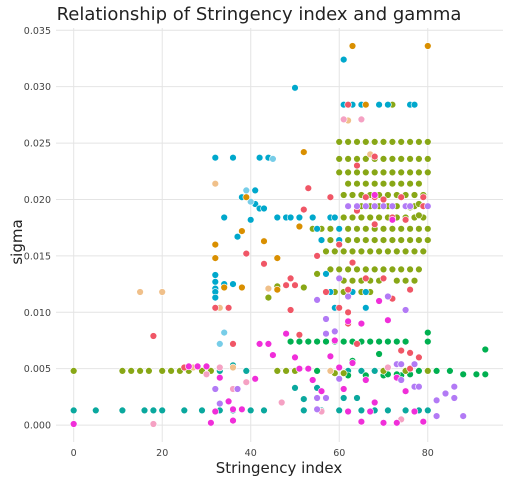 The width and height of the screenshot is (518, 486). Describe the element at coordinates (37, 31) in the screenshot. I see `y-tick-label: 0.035` at that location.